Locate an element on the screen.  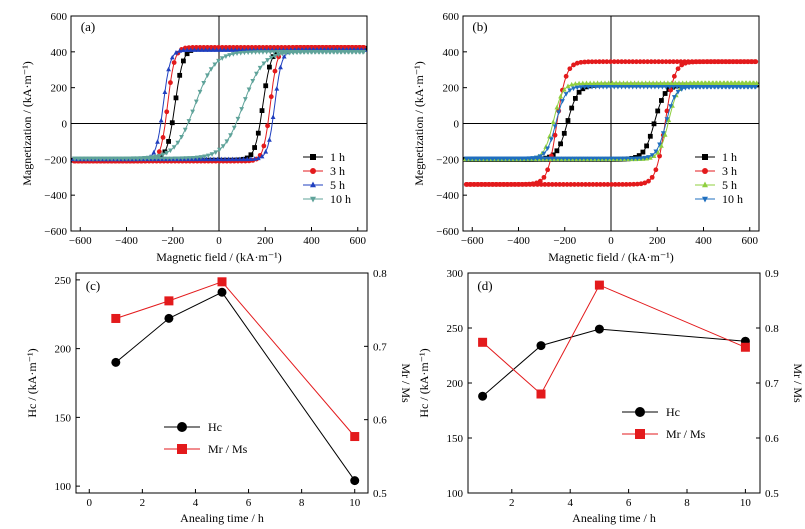
legend-marker is located at coordinates (182, 427).